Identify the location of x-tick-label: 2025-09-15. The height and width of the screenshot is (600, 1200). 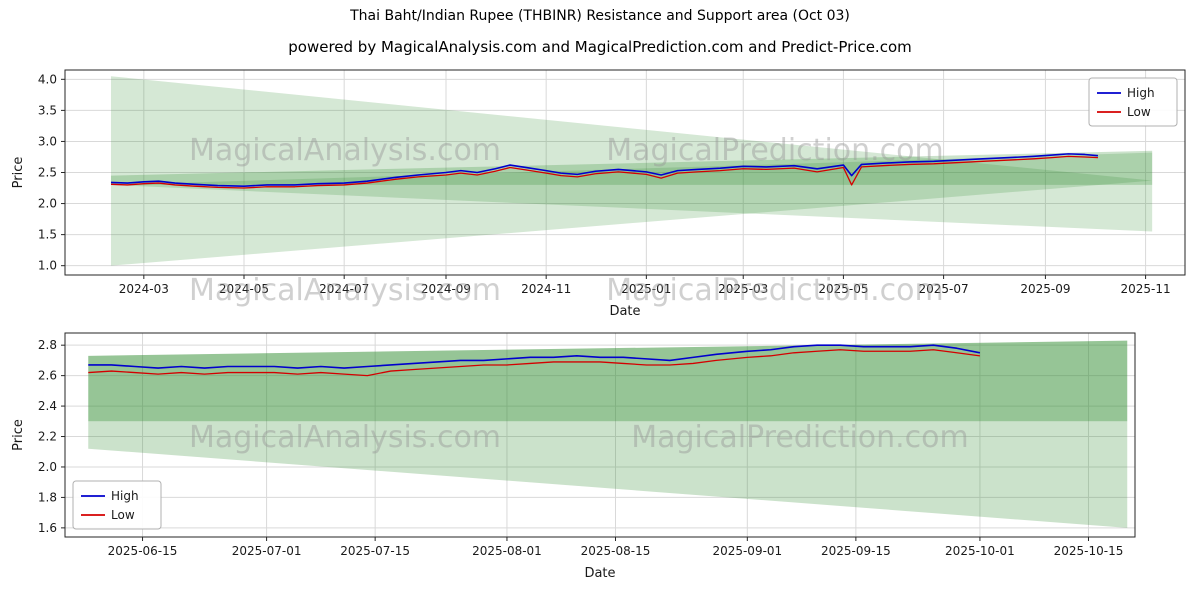
(856, 551).